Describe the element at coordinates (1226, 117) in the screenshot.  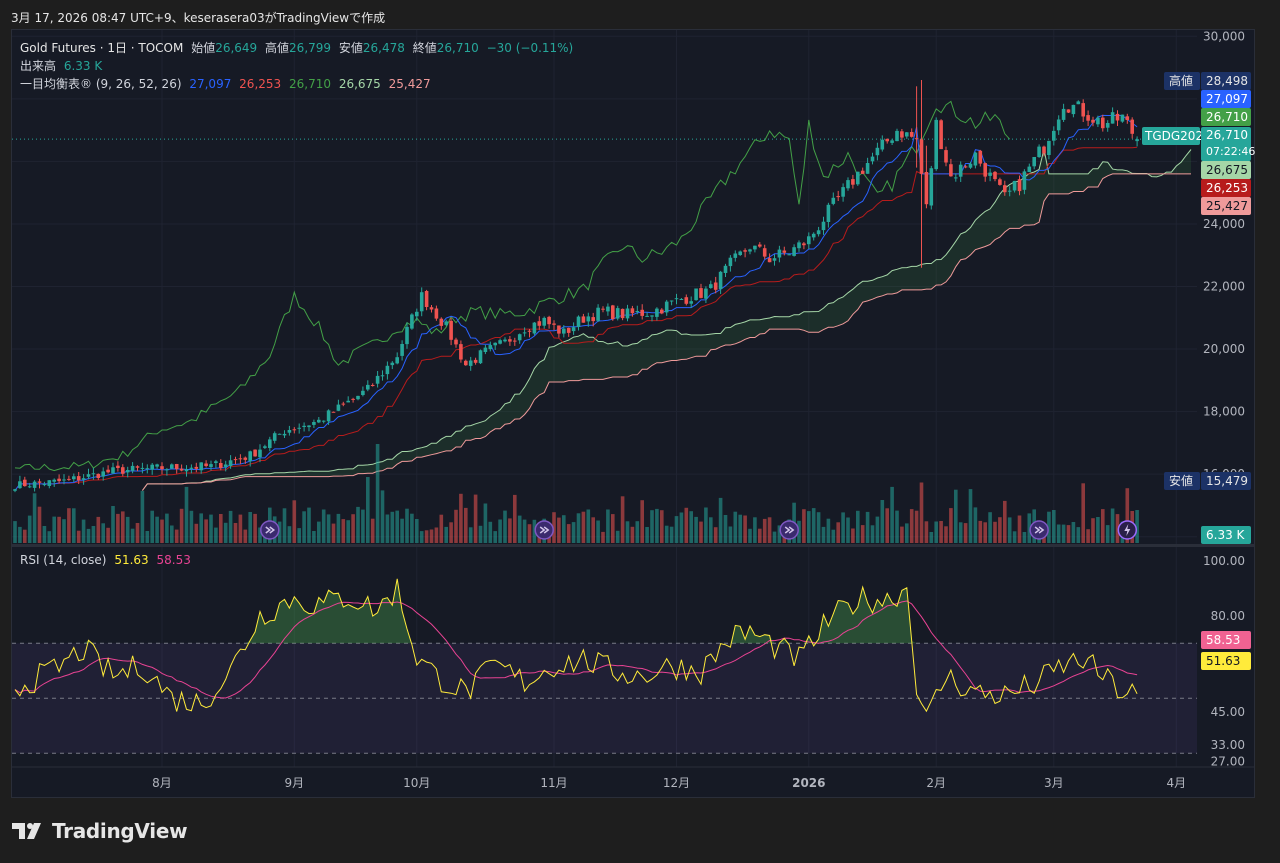
I see `chikou-price-label: 26,710` at that location.